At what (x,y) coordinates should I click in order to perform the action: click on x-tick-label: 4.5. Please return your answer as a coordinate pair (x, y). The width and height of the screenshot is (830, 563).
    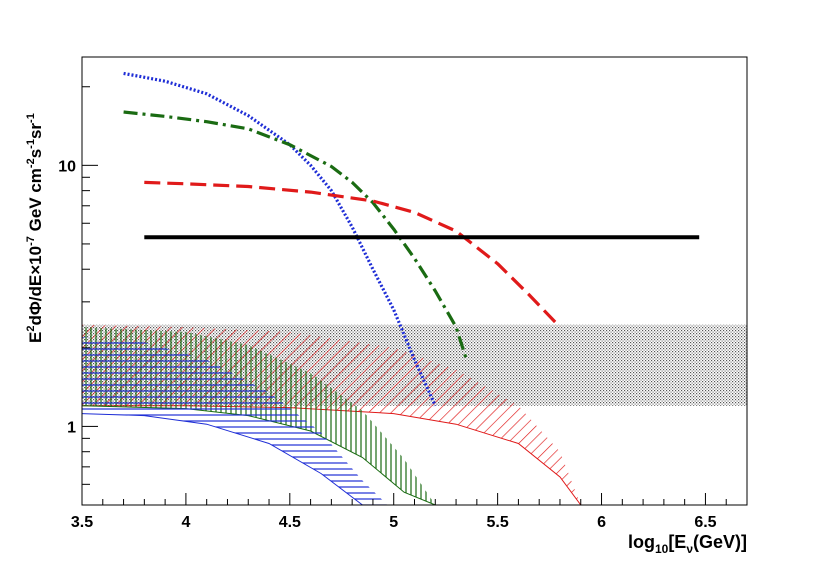
    Looking at the image, I should click on (290, 522).